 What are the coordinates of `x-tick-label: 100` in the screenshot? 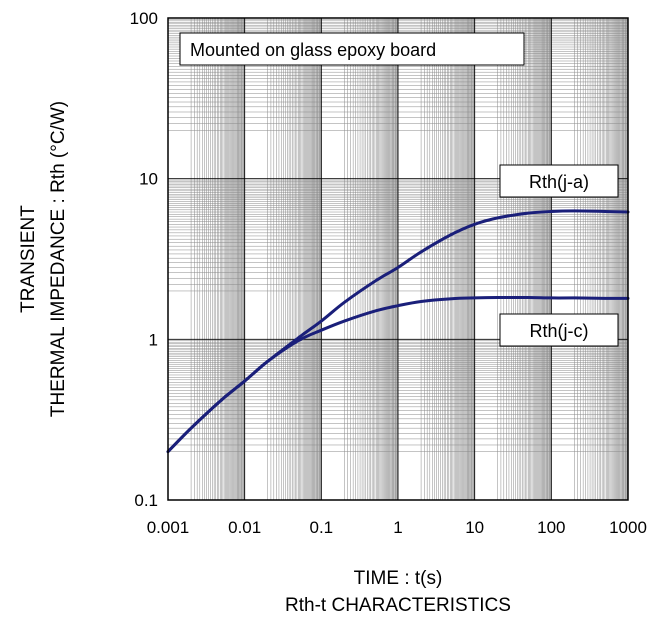 It's located at (551, 527).